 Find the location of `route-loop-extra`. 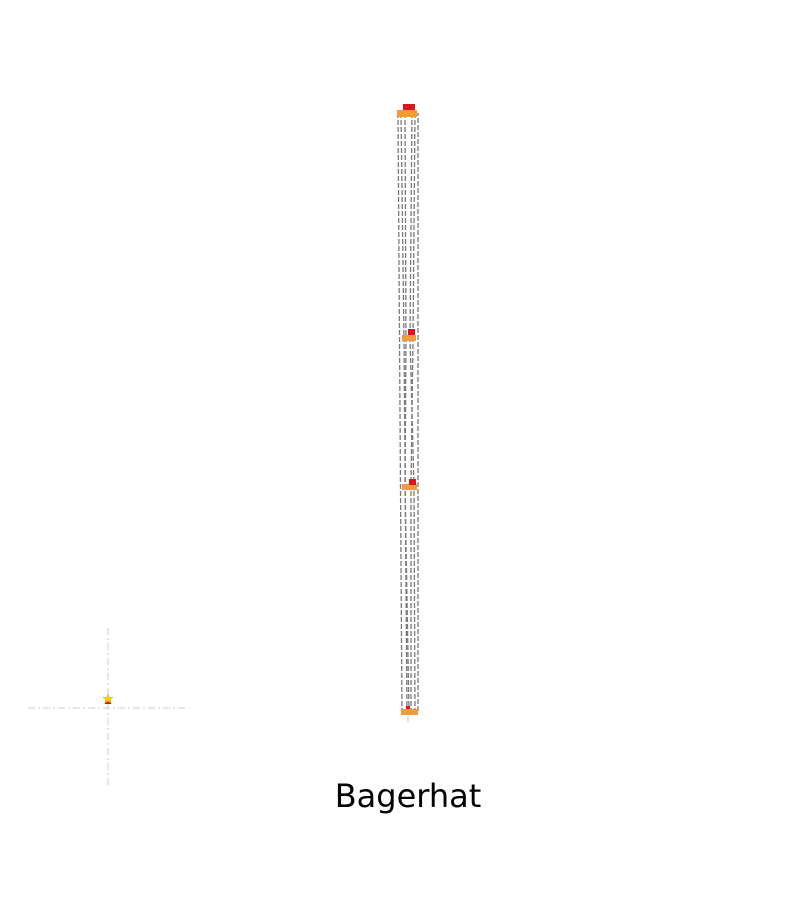

route-loop-extra is located at coordinates (412, 412).